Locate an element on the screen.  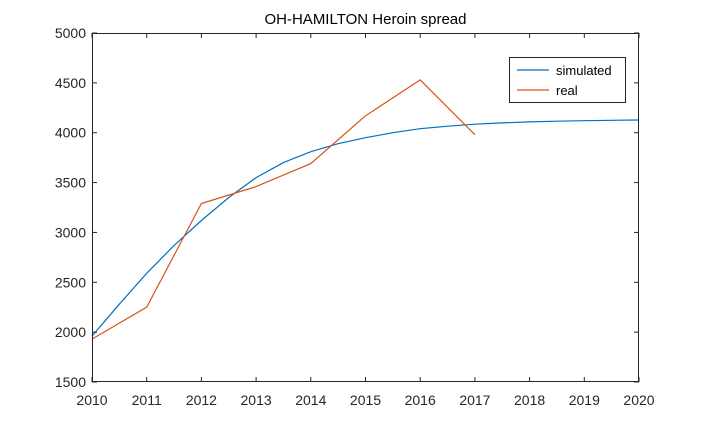
x-tick-label: 2013 is located at coordinates (256, 400).